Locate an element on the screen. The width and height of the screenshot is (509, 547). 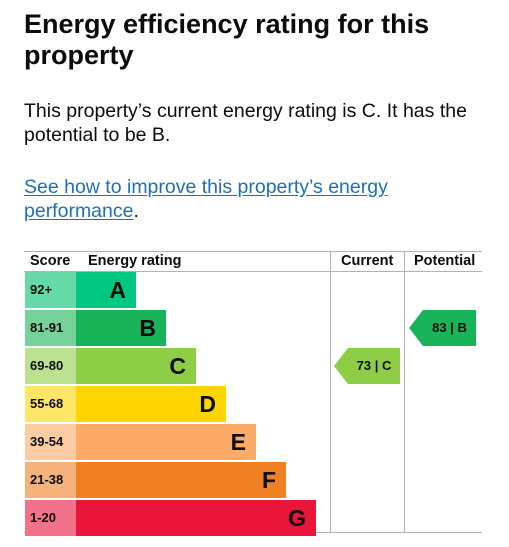
current-rating-arrow: 73 | C is located at coordinates (367, 366).